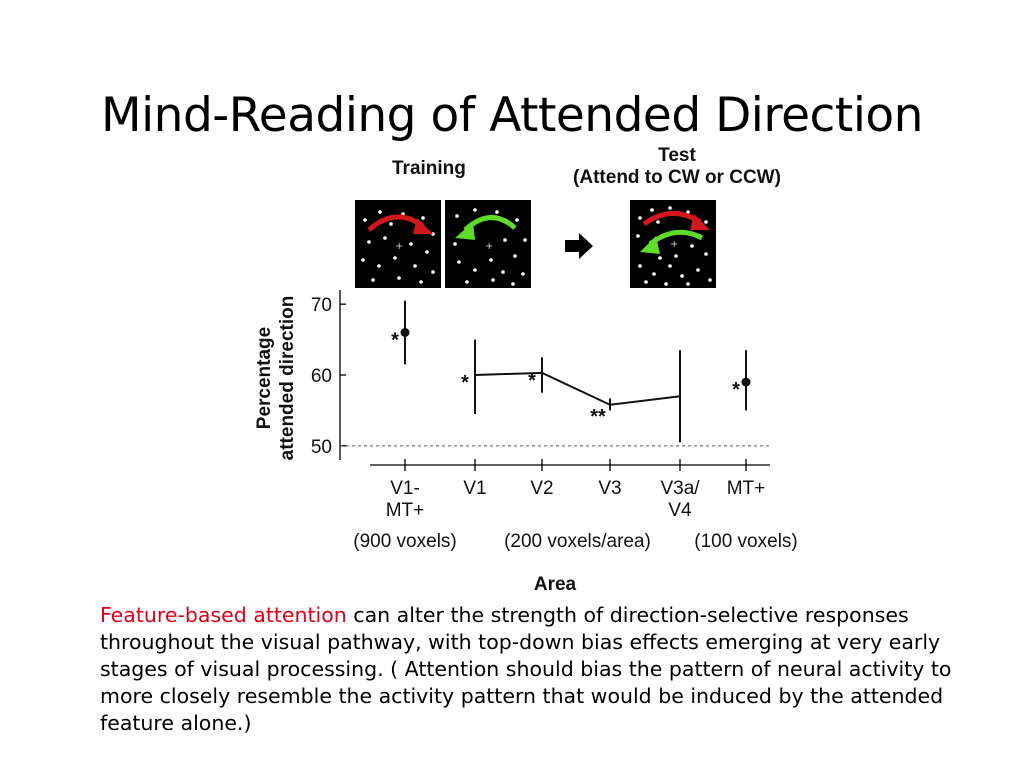  Describe the element at coordinates (577, 388) in the screenshot. I see `series-line` at that location.